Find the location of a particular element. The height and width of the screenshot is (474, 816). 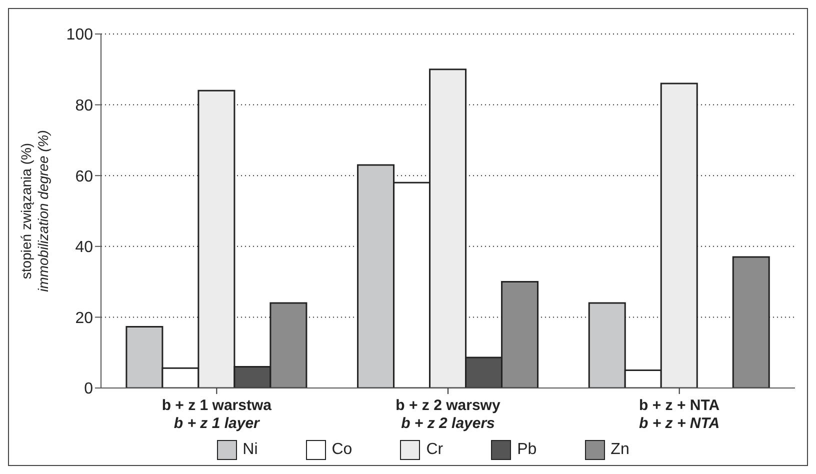

bar is located at coordinates (751, 322).